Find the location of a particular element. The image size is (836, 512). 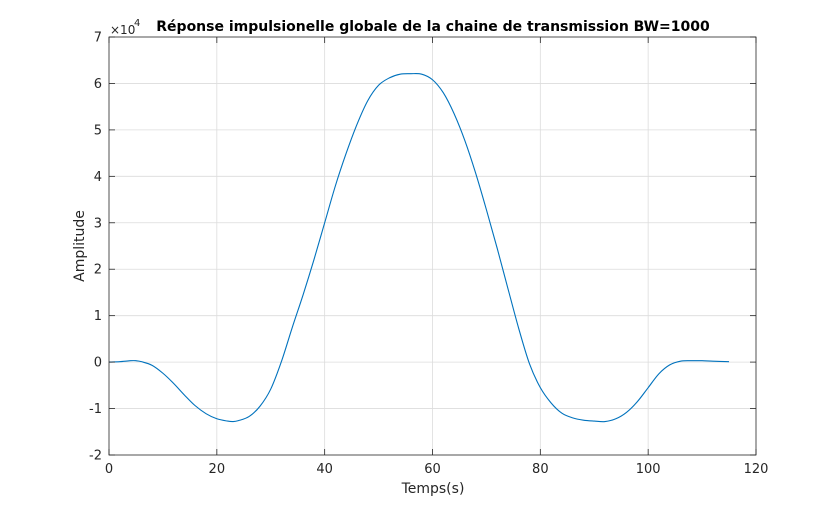

x-tick-label: 120 is located at coordinates (756, 469).